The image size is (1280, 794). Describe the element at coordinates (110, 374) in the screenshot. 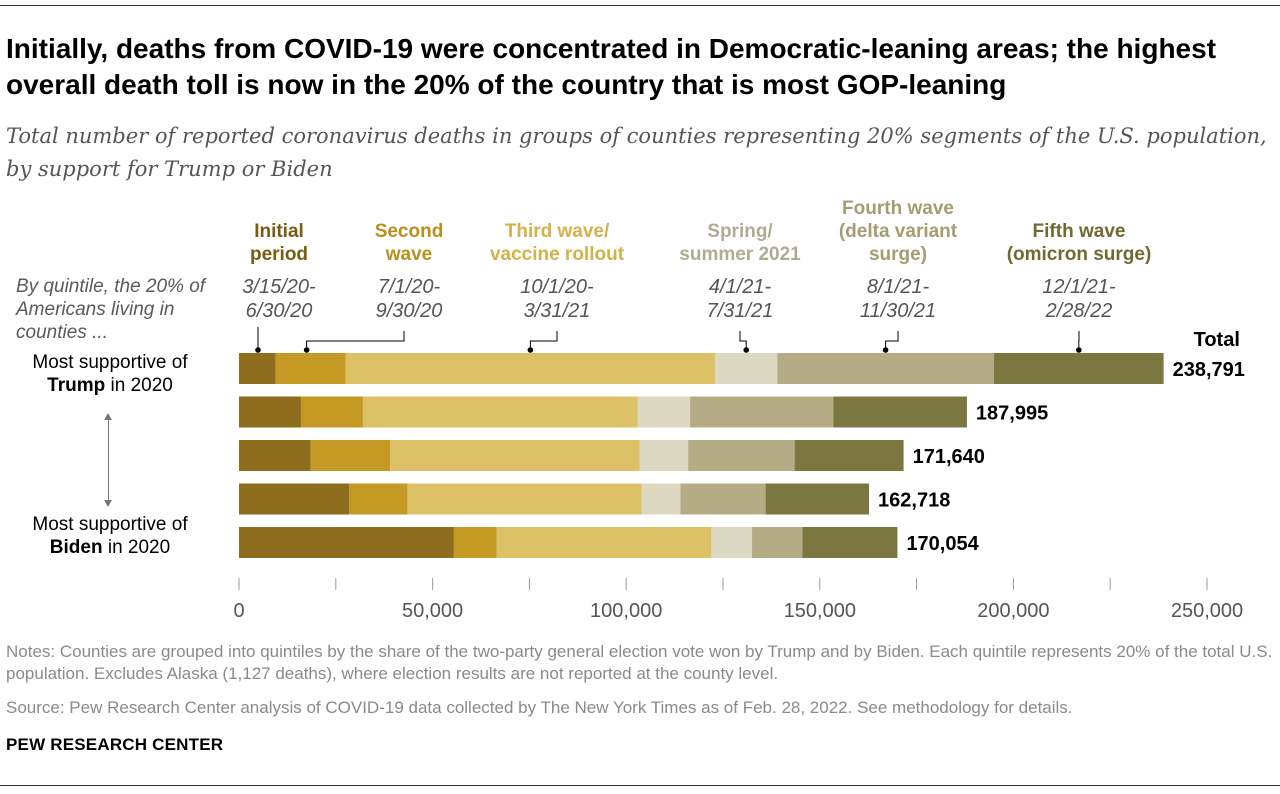

I see `top-quintile-label: Most supportive of Trump in 2020` at that location.